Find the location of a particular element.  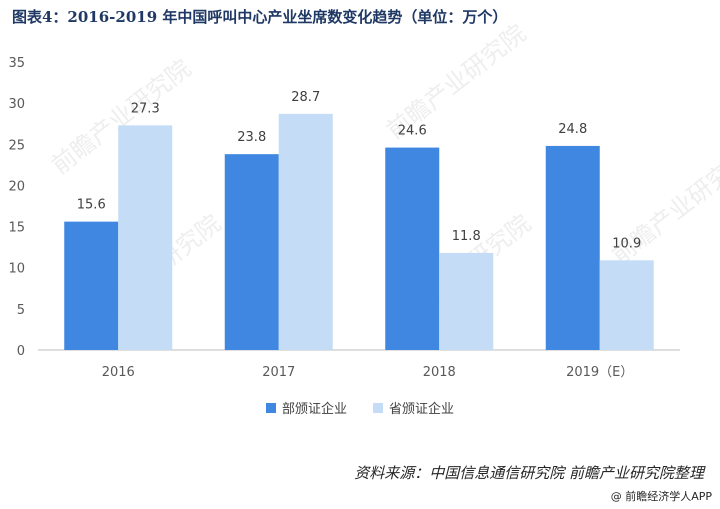

x-tick-label: 2019（E） is located at coordinates (599, 372).